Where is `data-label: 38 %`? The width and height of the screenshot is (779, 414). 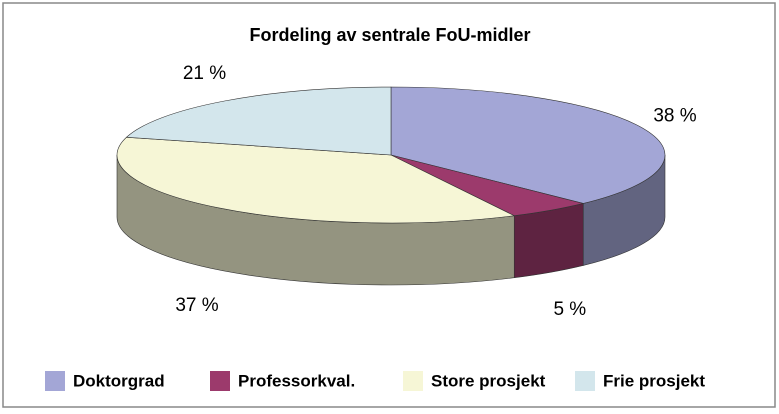
data-label: 38 % is located at coordinates (674, 115).